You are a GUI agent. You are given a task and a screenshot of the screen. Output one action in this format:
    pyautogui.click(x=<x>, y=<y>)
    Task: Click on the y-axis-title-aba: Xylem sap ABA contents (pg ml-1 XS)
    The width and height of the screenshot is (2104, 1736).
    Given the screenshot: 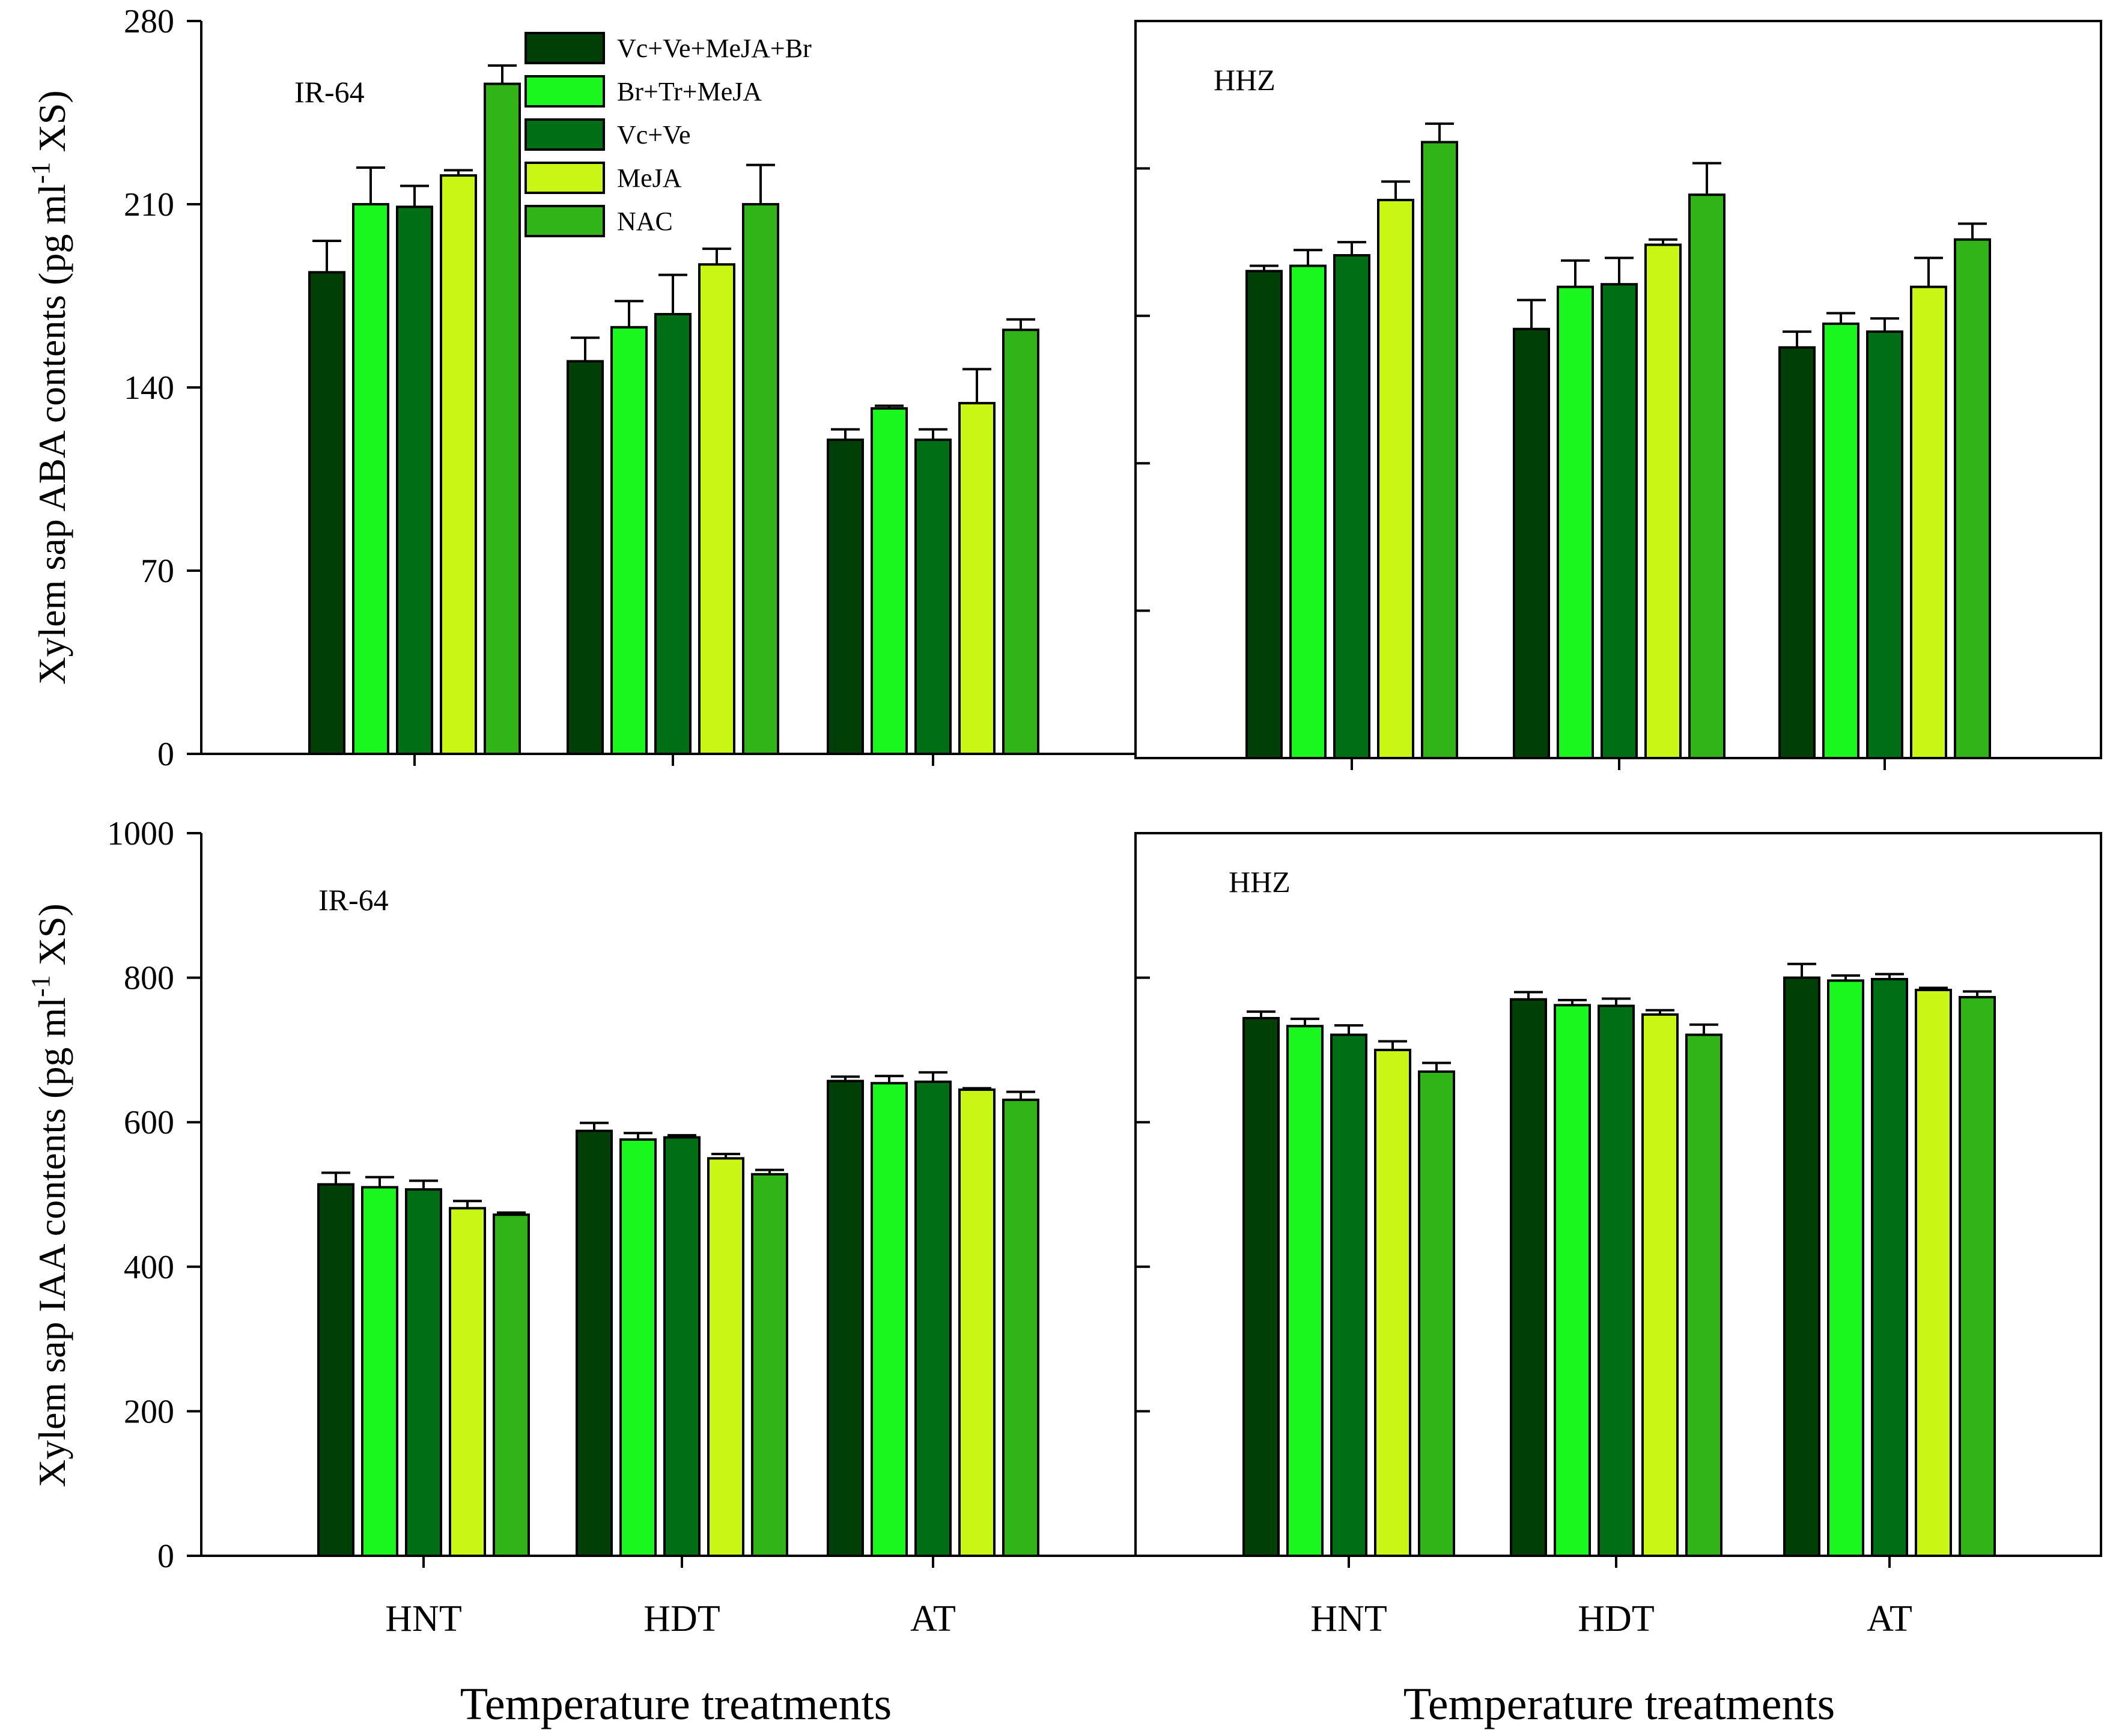 What is the action you would take?
    pyautogui.click(x=50, y=387)
    